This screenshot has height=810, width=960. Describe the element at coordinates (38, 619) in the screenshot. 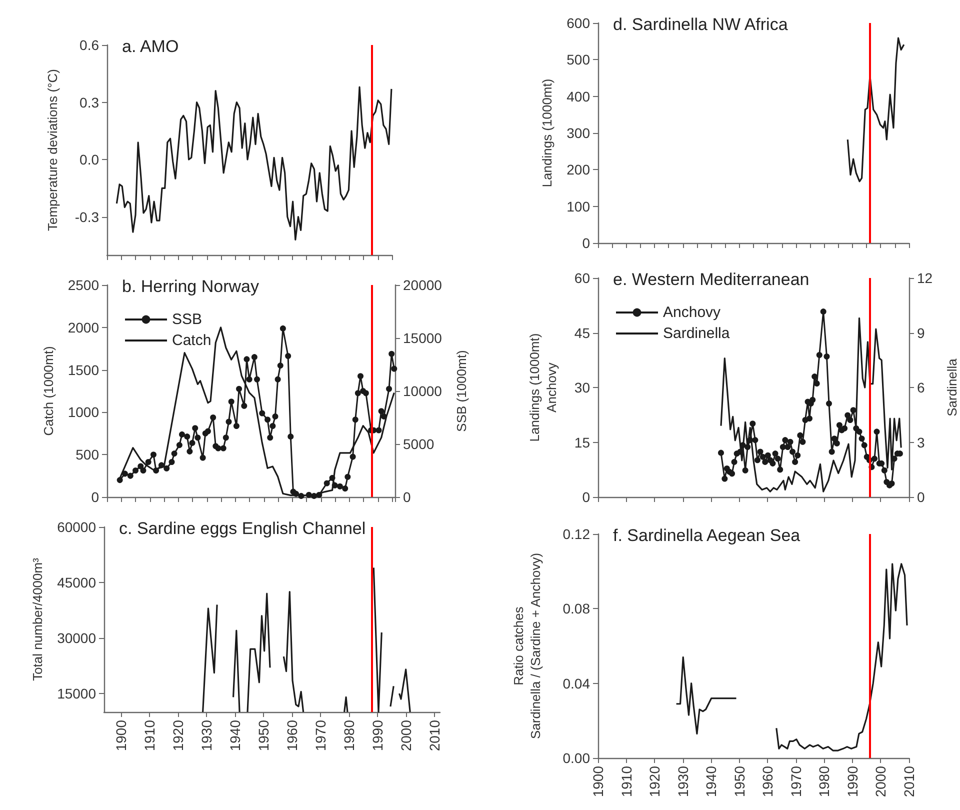

I see `y-axis-title: Total number/4000m³` at that location.